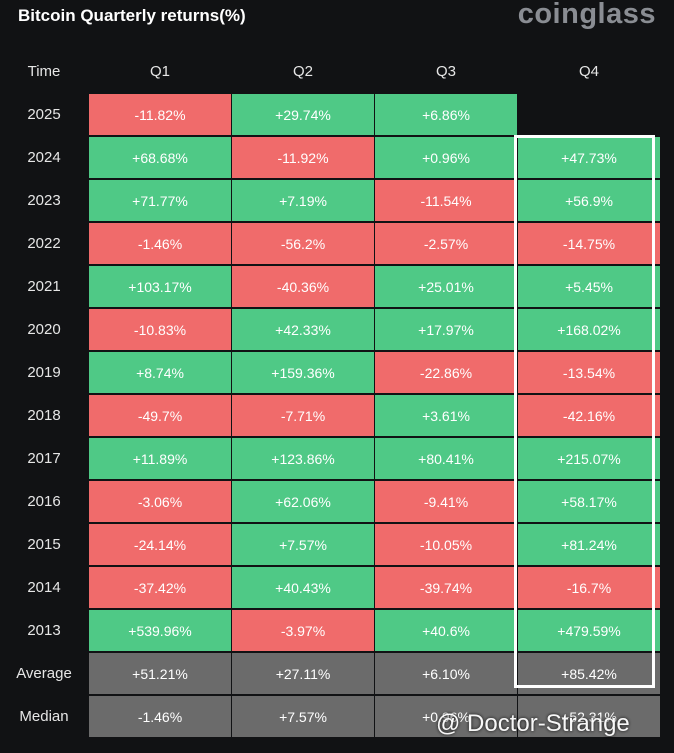 The height and width of the screenshot is (753, 674). I want to click on summary-cell: +51.21%, so click(160, 673).